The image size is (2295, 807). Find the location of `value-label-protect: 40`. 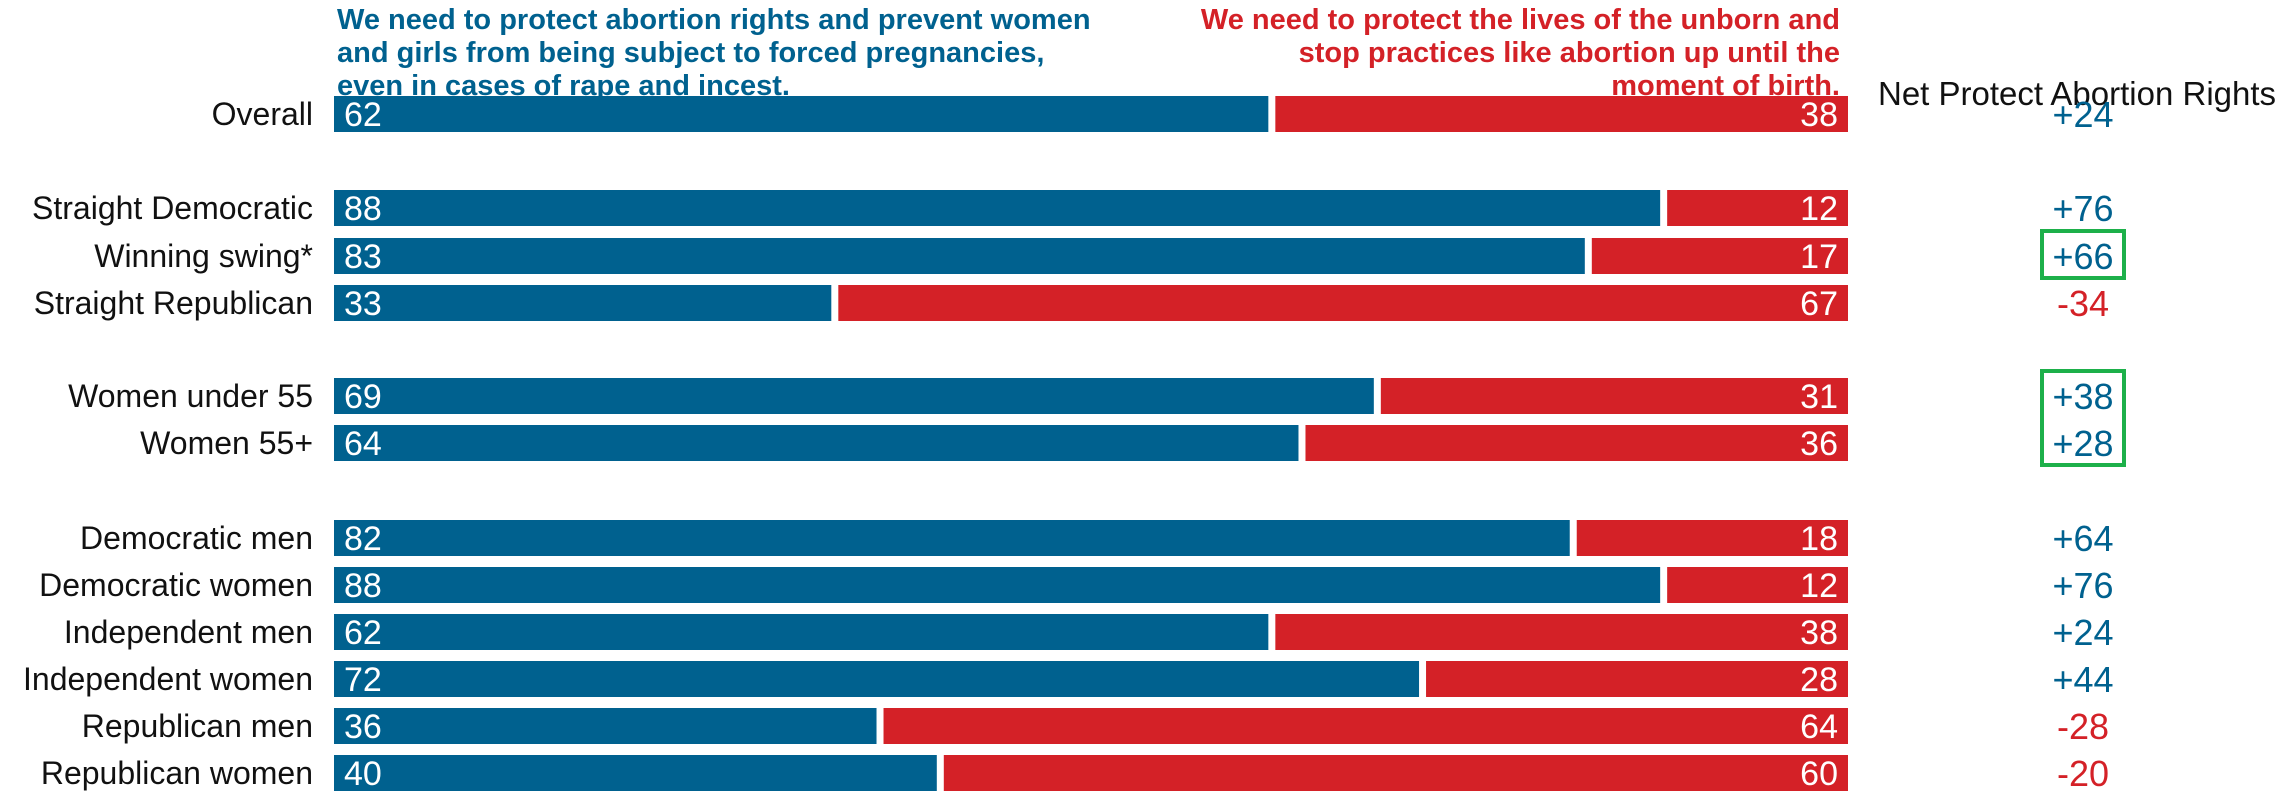

value-label-protect: 40 is located at coordinates (363, 774).